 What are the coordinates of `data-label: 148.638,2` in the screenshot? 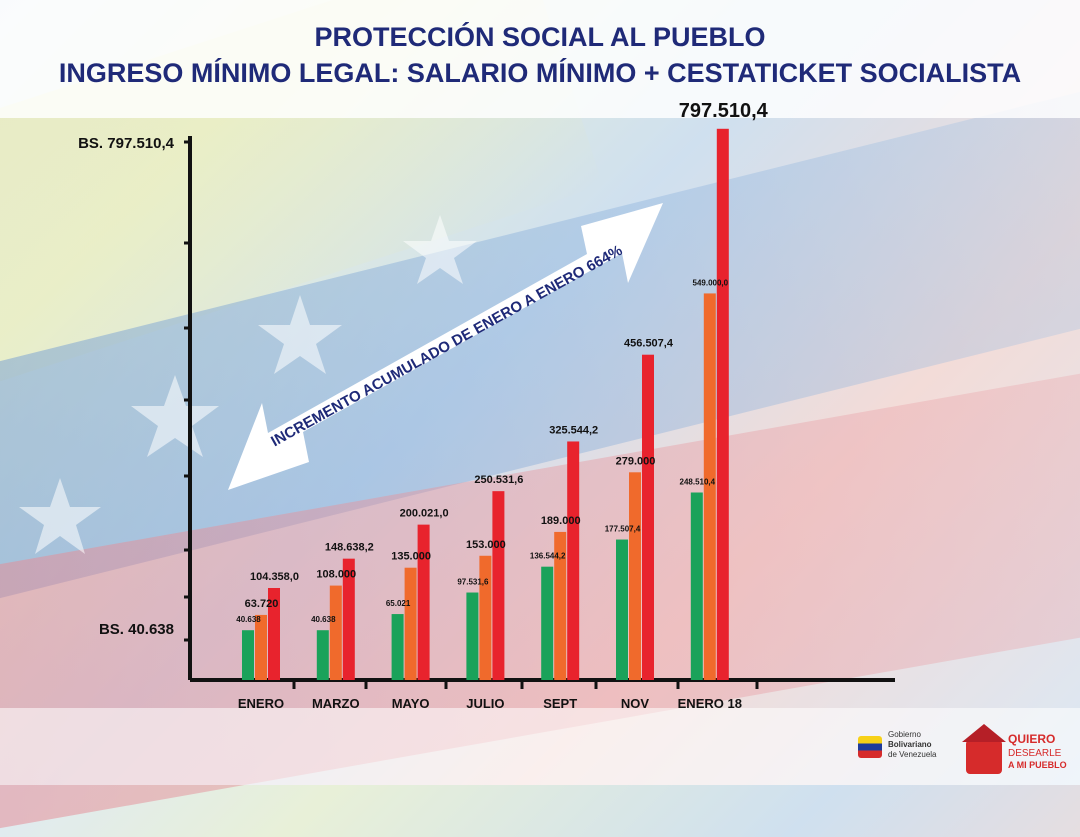 It's located at (349, 548).